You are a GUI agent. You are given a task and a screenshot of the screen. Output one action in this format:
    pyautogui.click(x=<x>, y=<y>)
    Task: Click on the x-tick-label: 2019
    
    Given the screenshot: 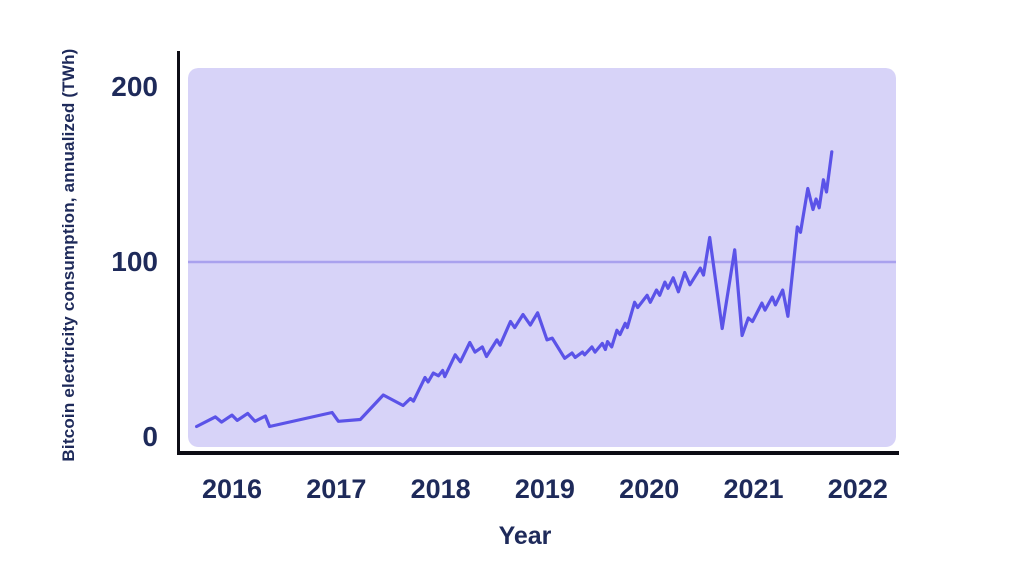 What is the action you would take?
    pyautogui.click(x=544, y=489)
    